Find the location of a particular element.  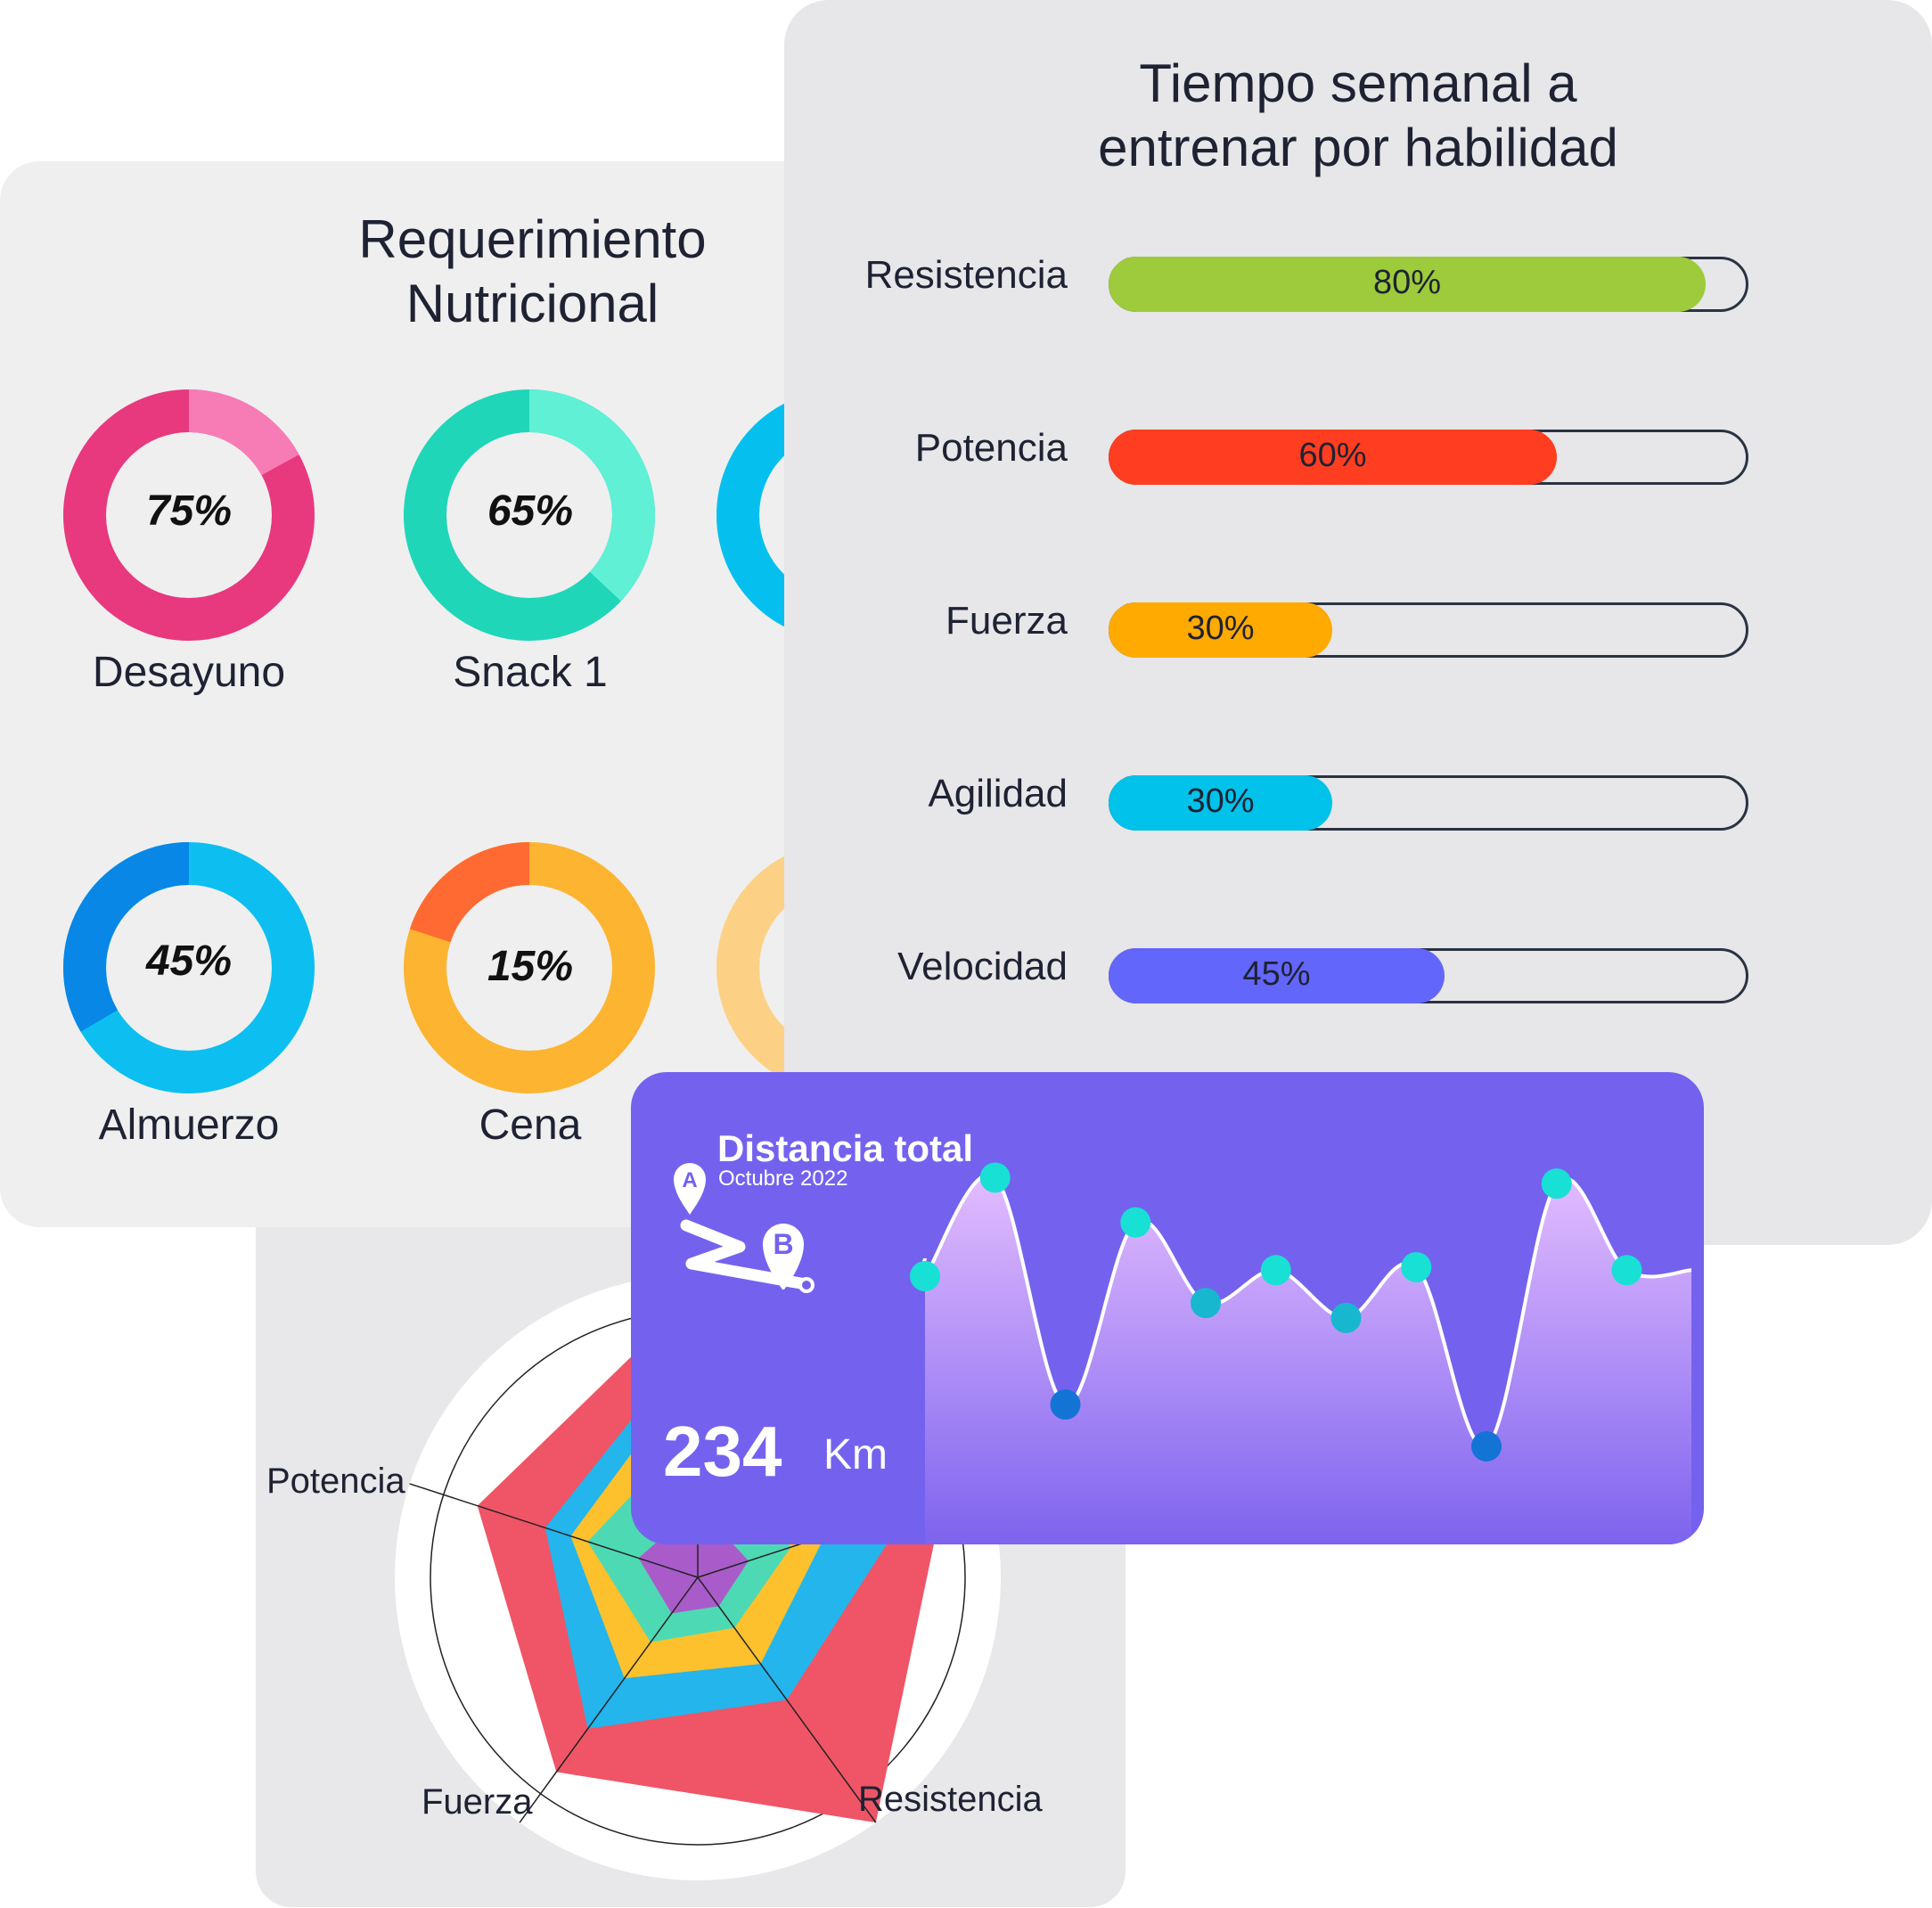

route-end-dot is located at coordinates (806, 1285).